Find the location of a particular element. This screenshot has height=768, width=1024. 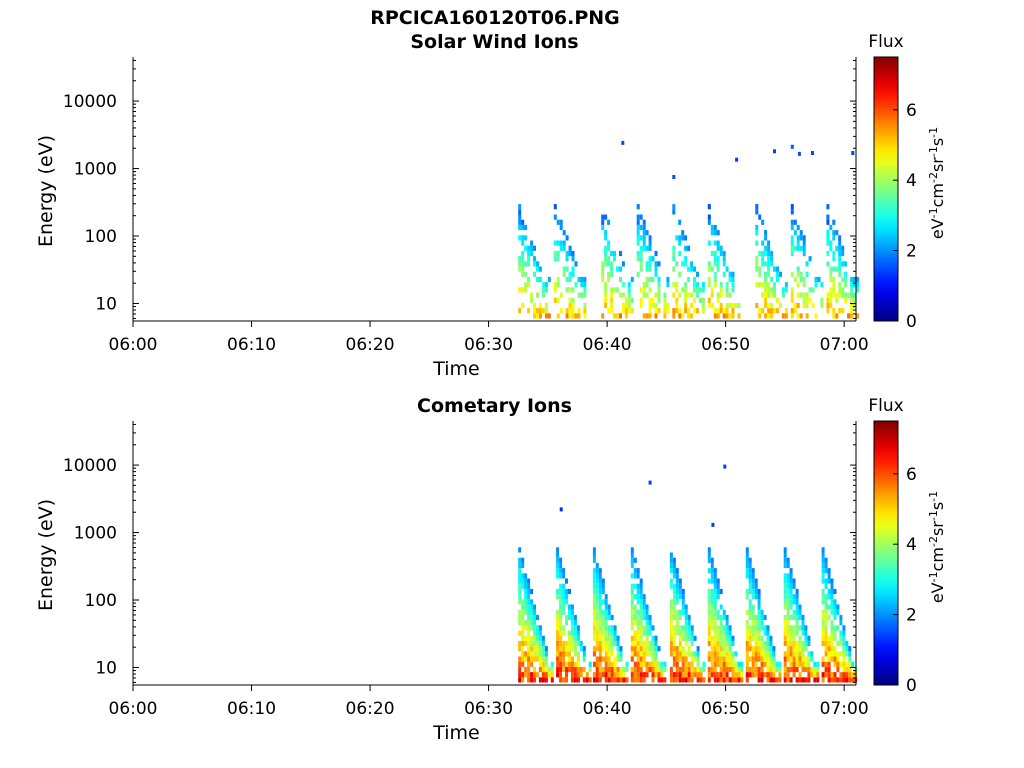

y-tick-label: 1000 is located at coordinates (95, 170).